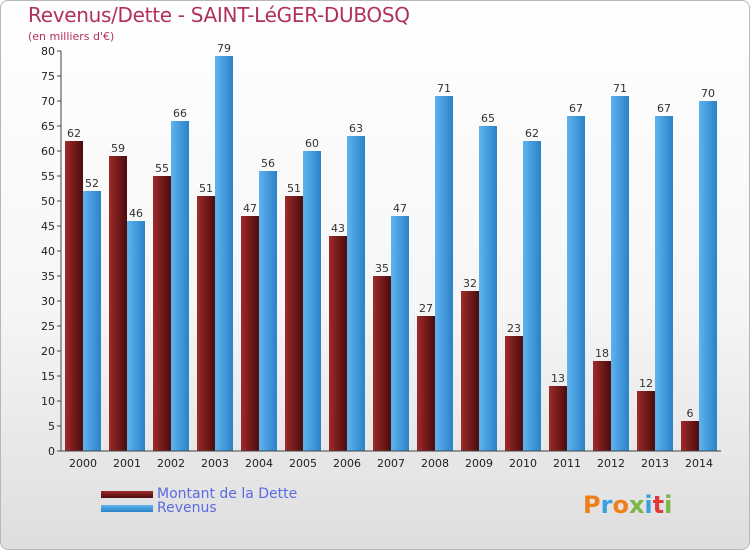  I want to click on x-tick-label: 2006, so click(347, 463).